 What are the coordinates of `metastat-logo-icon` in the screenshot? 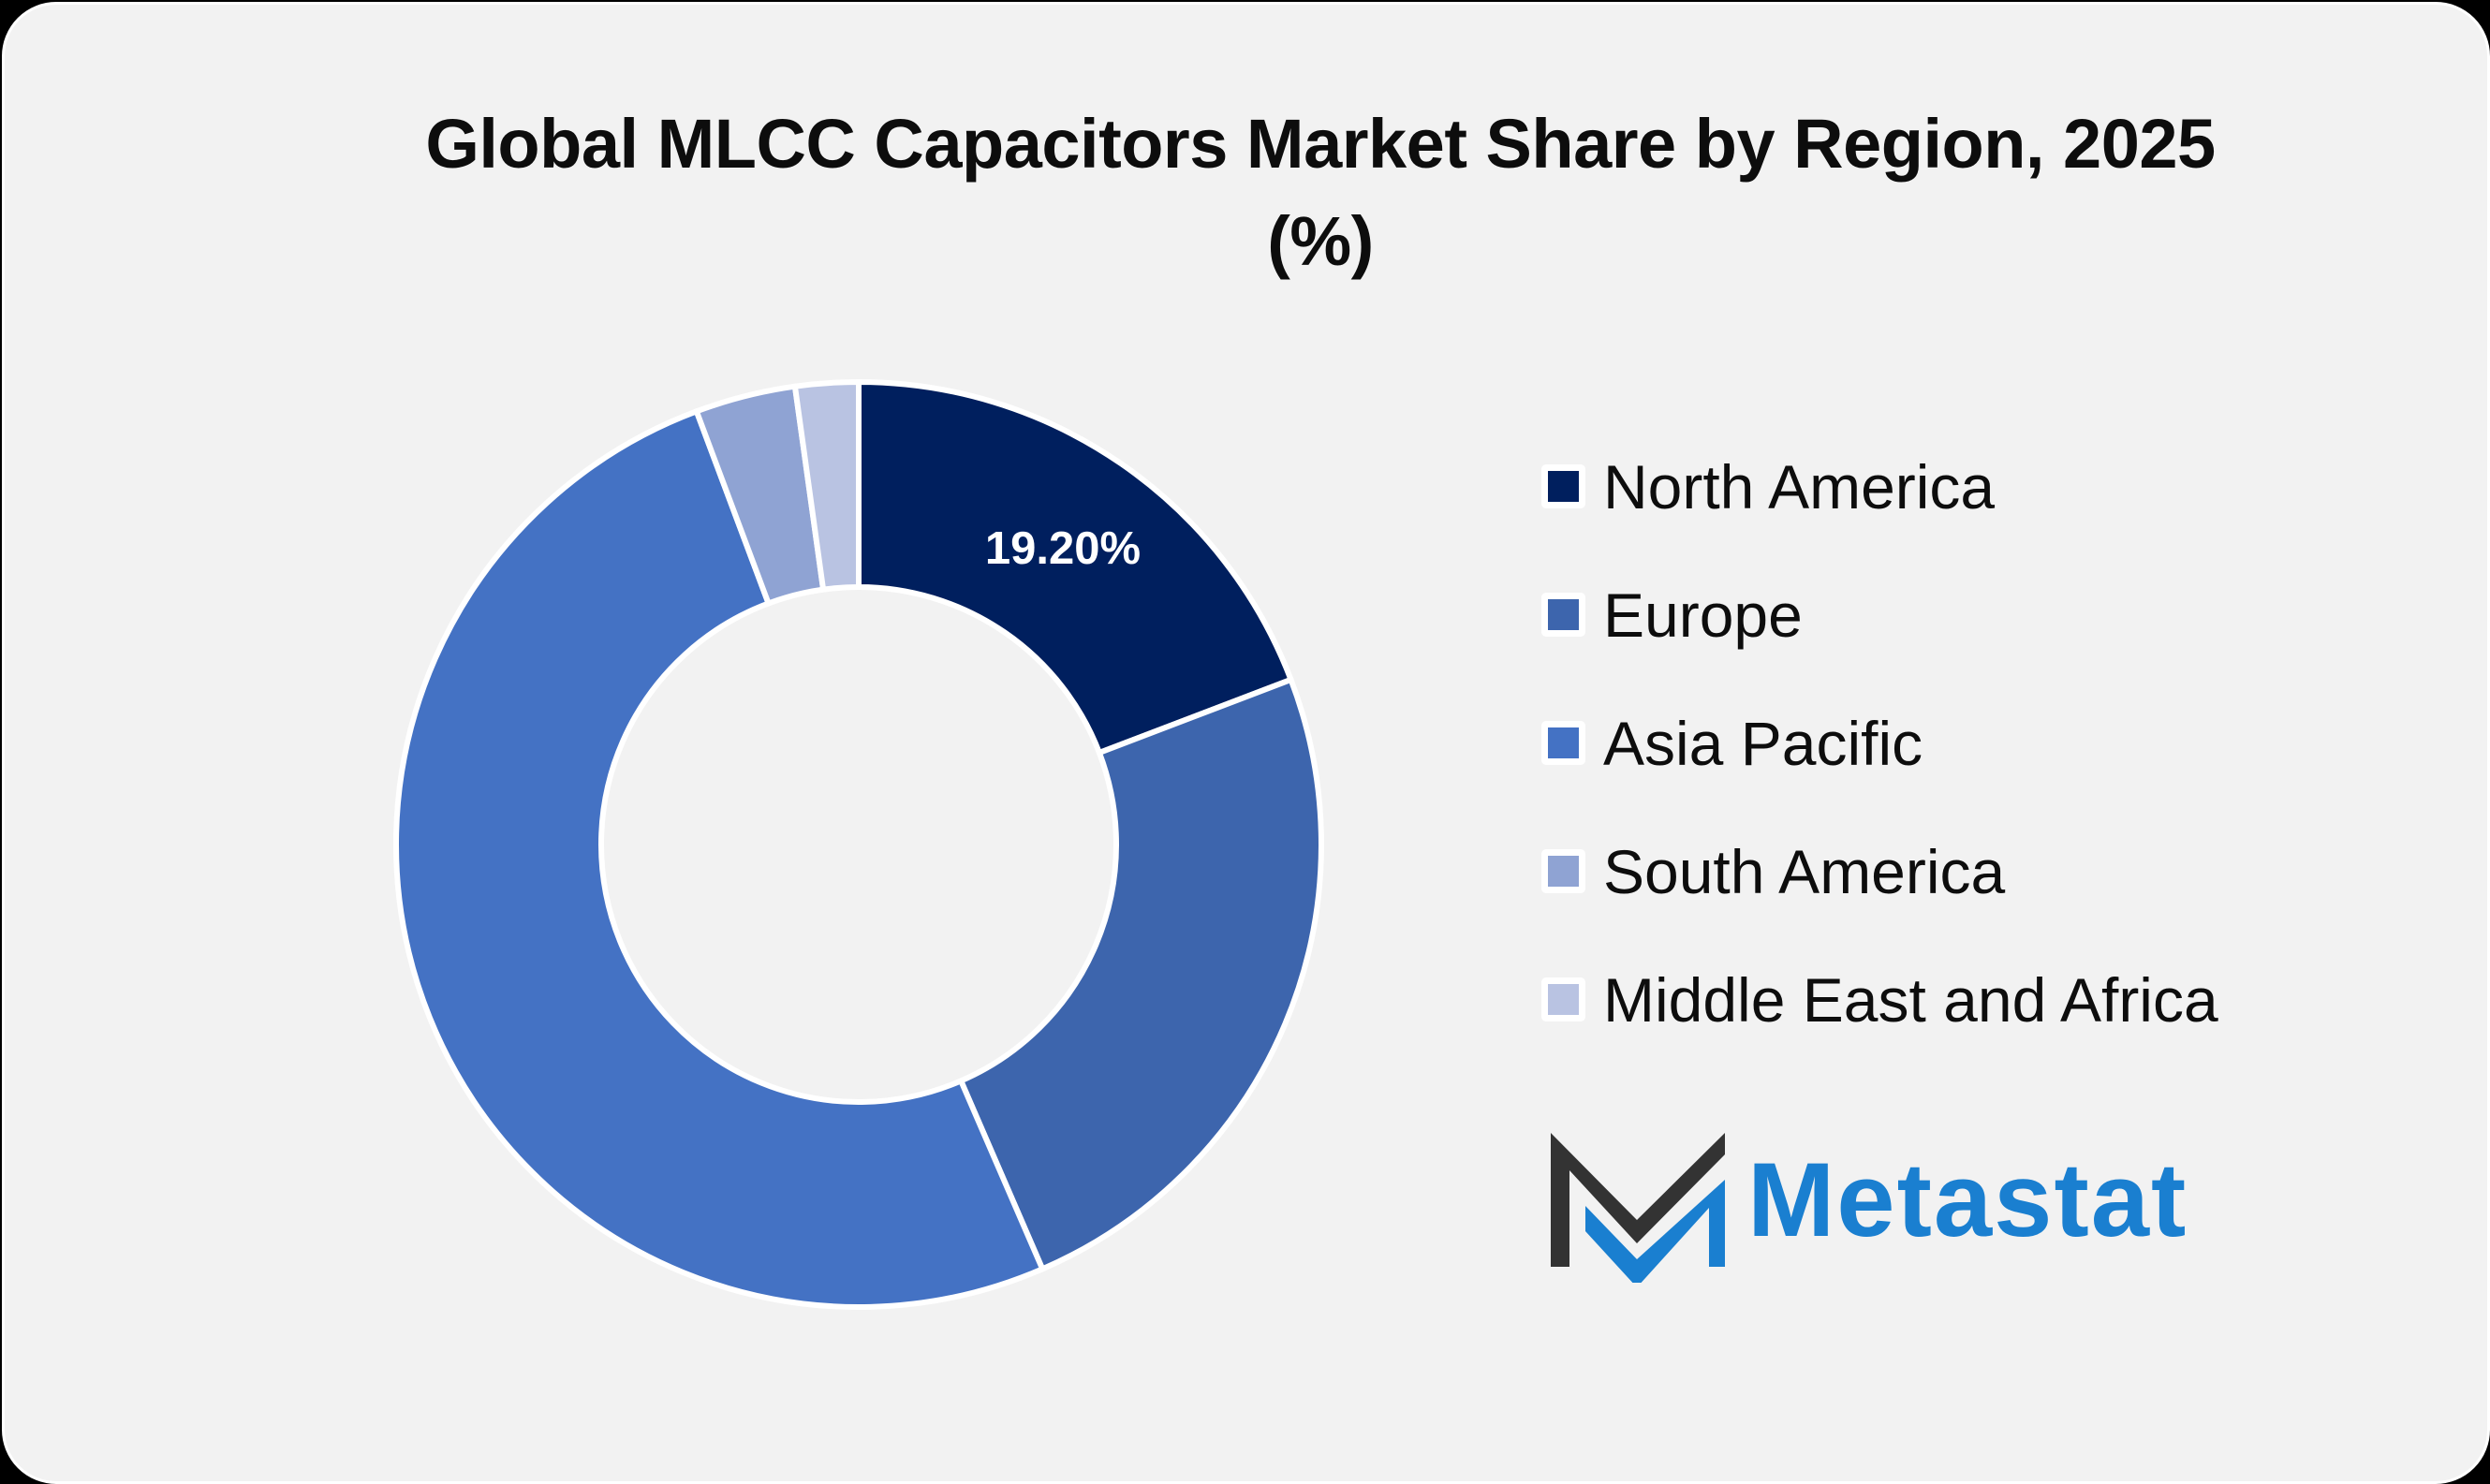 It's located at (1638, 1208).